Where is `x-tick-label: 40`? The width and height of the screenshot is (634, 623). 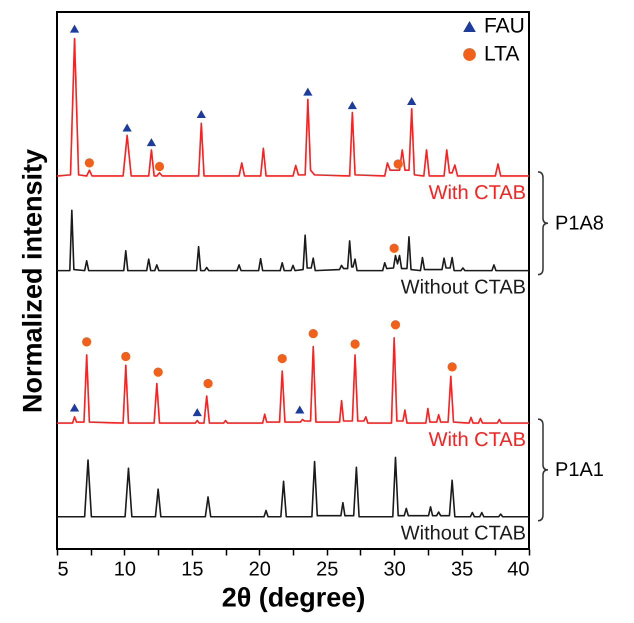
x-tick-label: 40 is located at coordinates (518, 569).